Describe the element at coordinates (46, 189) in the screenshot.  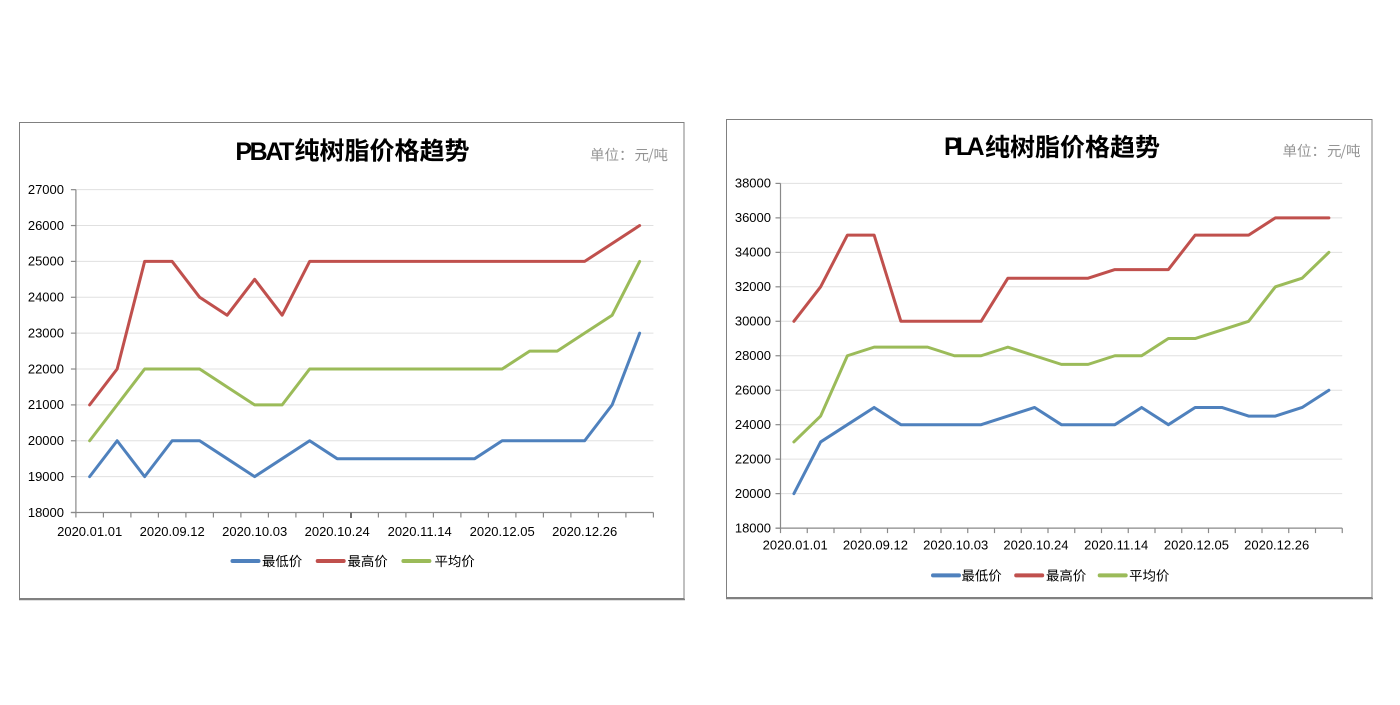
I see `svg-text: 27000` at that location.